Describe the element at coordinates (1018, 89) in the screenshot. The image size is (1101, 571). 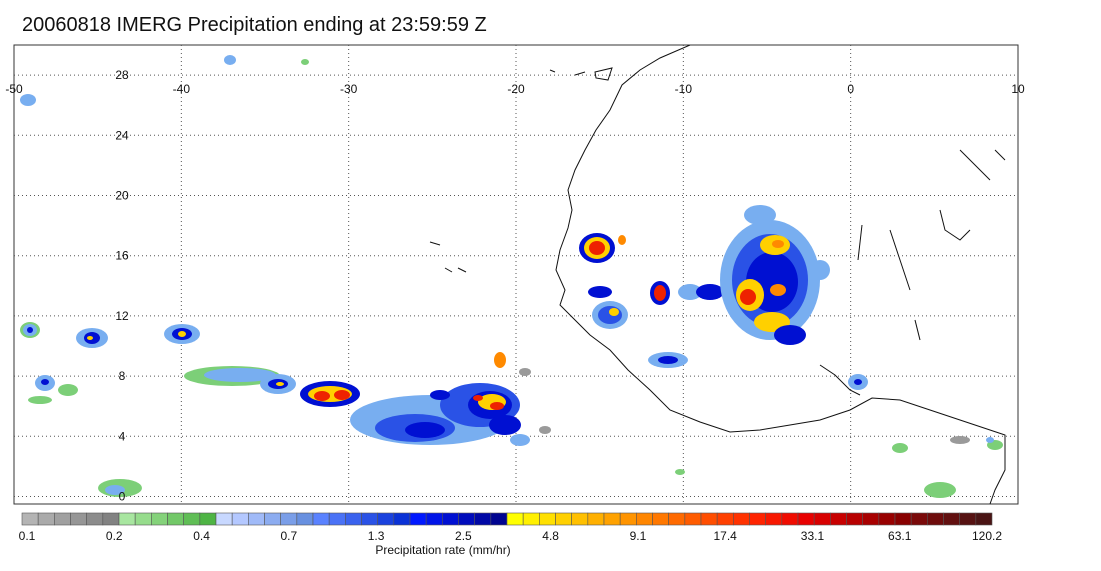
I see `lon-tick-label: 10` at that location.